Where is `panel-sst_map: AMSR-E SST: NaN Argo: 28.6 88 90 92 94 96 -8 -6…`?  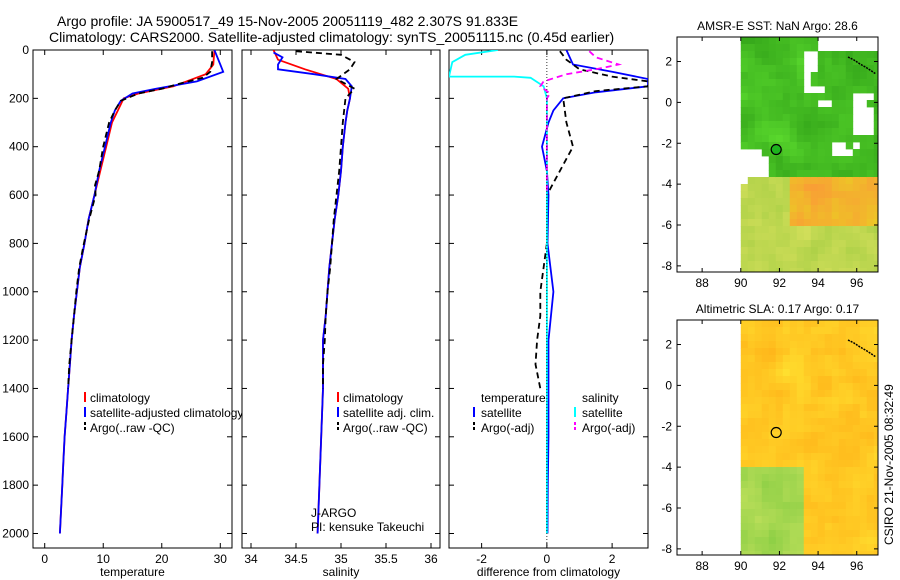
panel-sst_map: AMSR-E SST: NaN Argo: 28.6 88 90 92 94 96 -8 -6… is located at coordinates (770, 154).